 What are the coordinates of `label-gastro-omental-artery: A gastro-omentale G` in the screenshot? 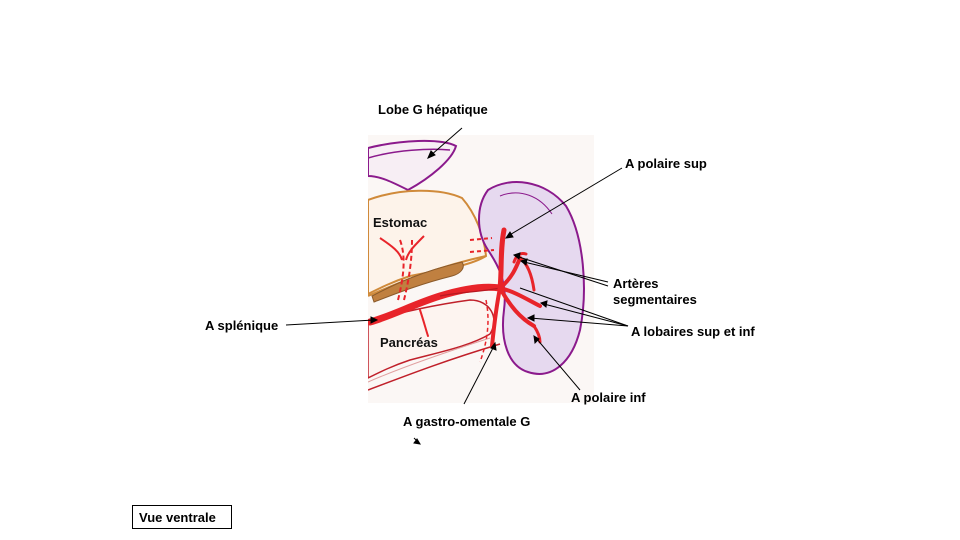 It's located at (467, 421).